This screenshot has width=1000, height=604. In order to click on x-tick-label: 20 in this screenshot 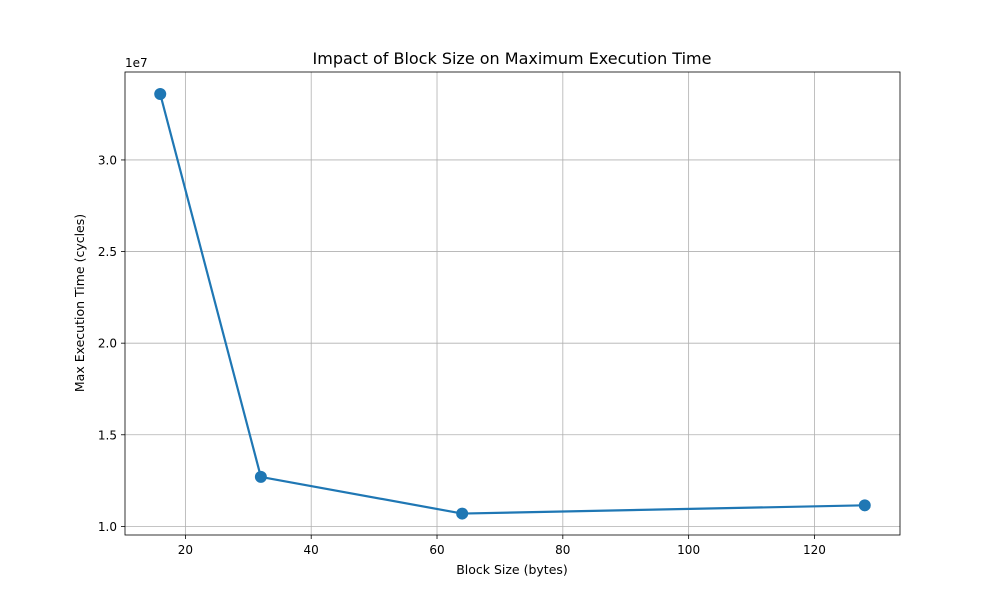, I will do `click(185, 550)`.